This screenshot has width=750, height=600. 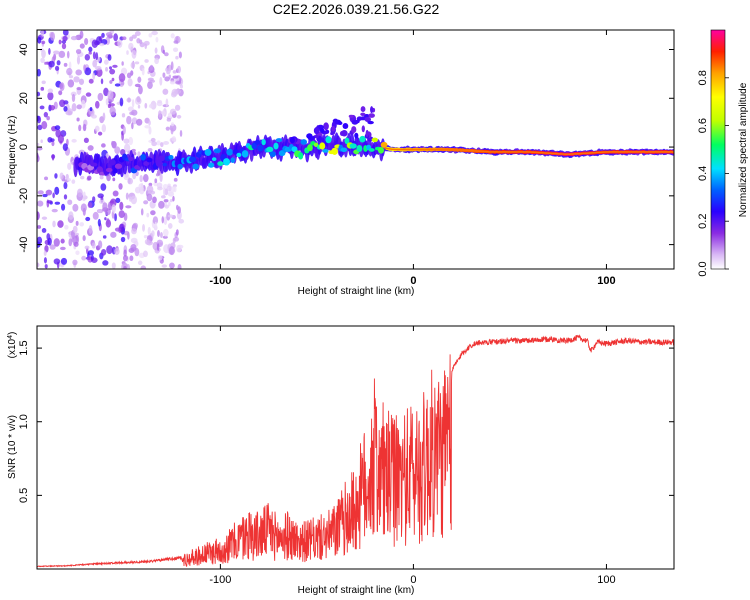 What do you see at coordinates (356, 590) in the screenshot?
I see `snr-x-axis-label: Height of straight line (km)` at bounding box center [356, 590].